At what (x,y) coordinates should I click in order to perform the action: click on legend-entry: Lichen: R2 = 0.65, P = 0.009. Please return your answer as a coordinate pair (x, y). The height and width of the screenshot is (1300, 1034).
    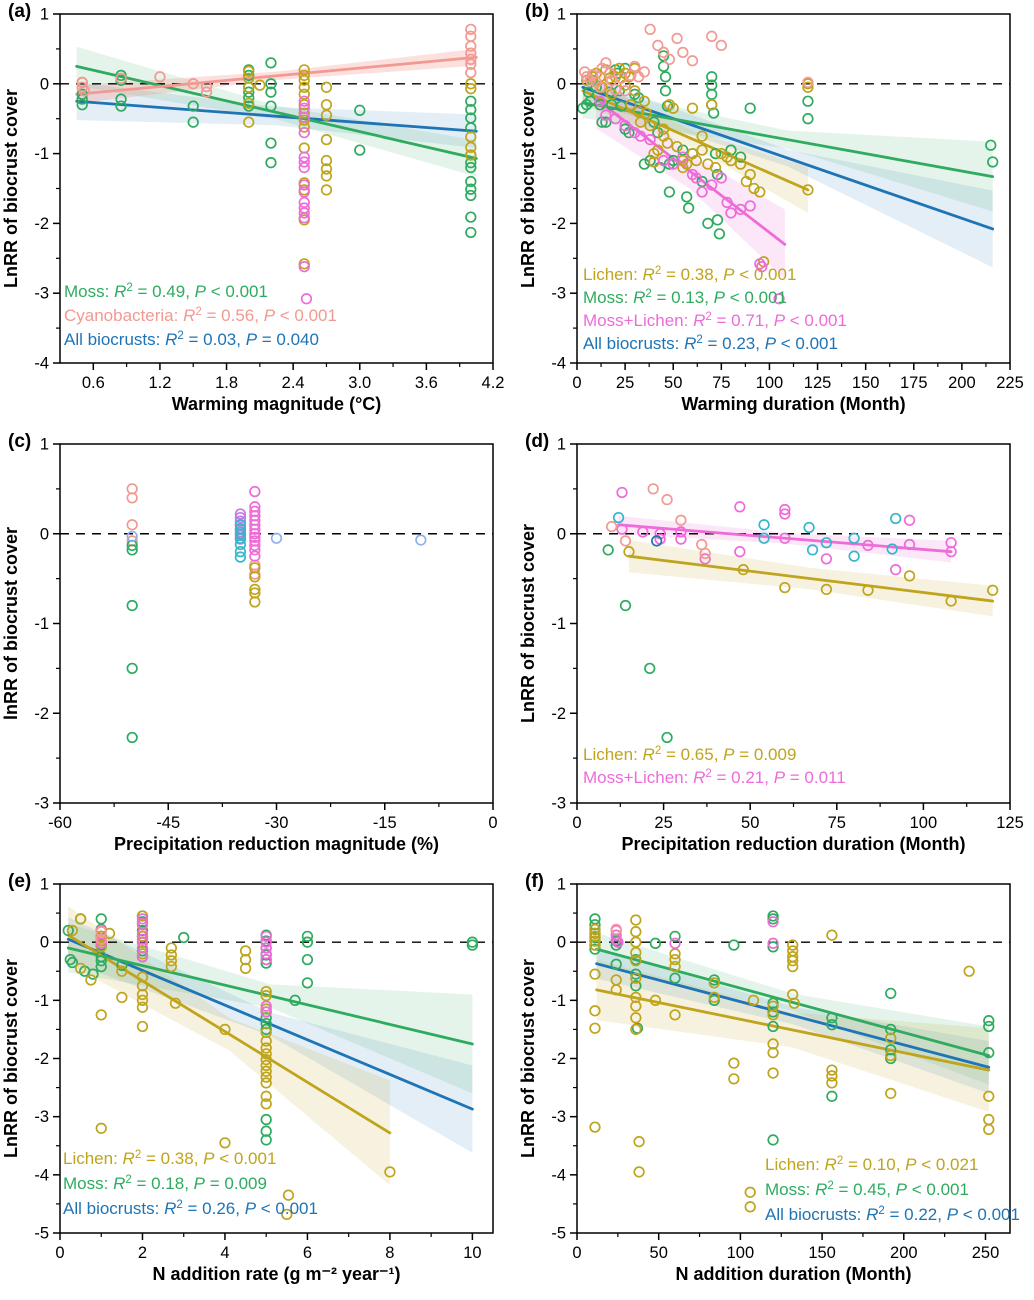
    Looking at the image, I should click on (689, 754).